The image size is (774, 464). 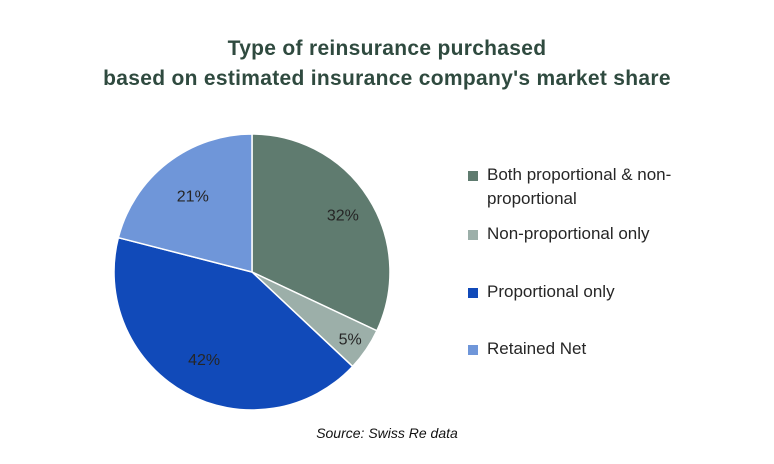 What do you see at coordinates (551, 291) in the screenshot?
I see `legend-label: Proportional only` at bounding box center [551, 291].